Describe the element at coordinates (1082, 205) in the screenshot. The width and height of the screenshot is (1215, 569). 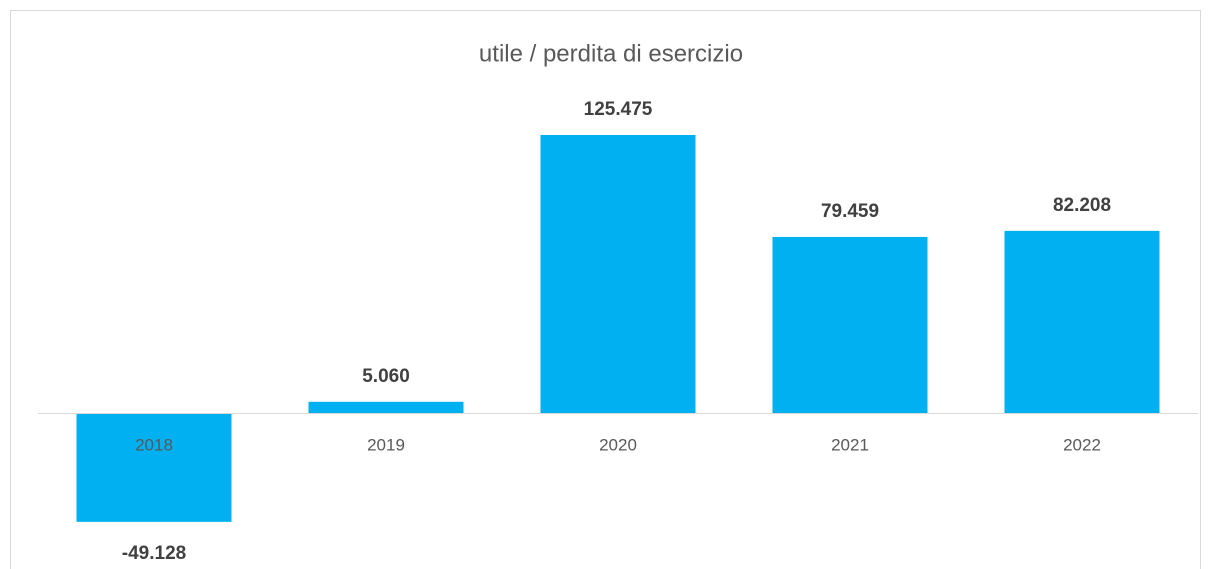
I see `value-label: 82.208` at that location.